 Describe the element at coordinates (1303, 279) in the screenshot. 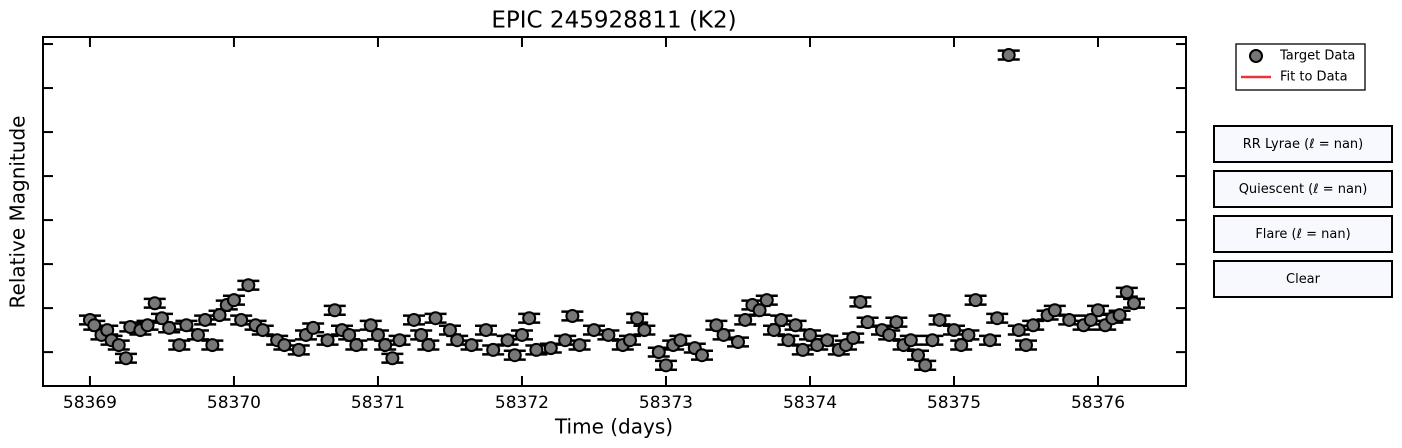

I see `button: Clear` at that location.